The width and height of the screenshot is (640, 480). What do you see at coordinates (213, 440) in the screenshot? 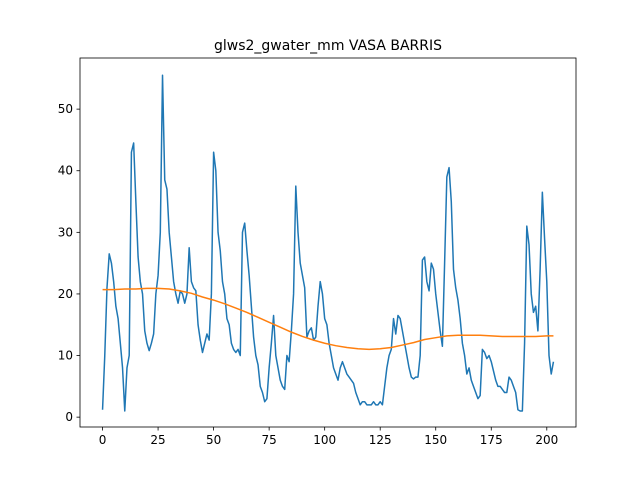
I see `x-tick-label: 50` at bounding box center [213, 440].